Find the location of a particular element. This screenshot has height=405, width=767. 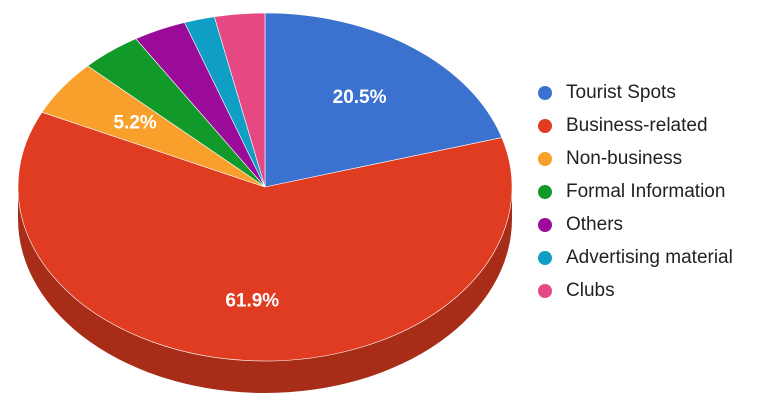

legend-label: Clubs is located at coordinates (590, 290).